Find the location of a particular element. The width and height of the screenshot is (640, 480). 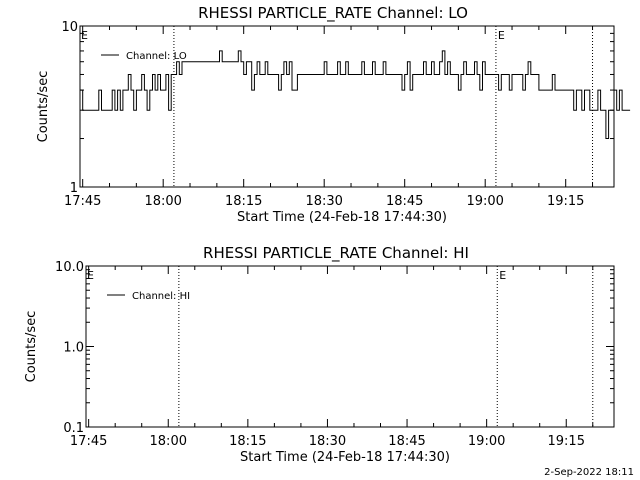

y-tick-label: 10 is located at coordinates (69, 27).